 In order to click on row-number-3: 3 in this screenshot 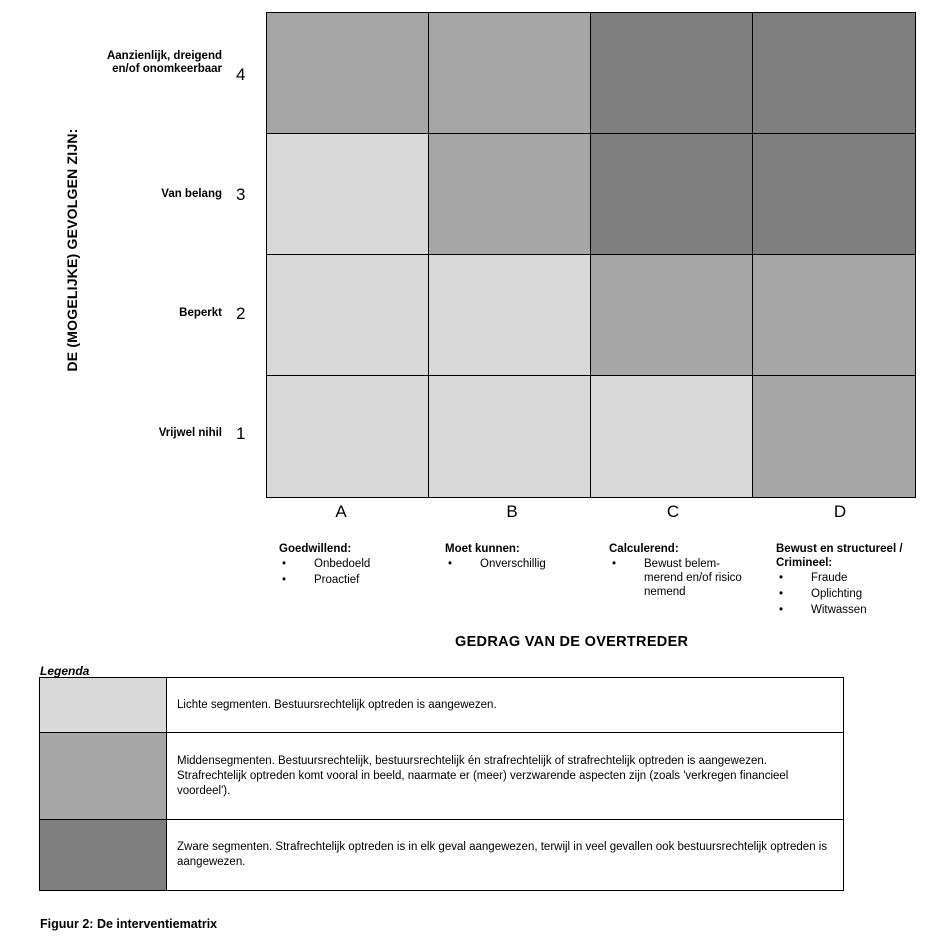, I will do `click(241, 194)`.